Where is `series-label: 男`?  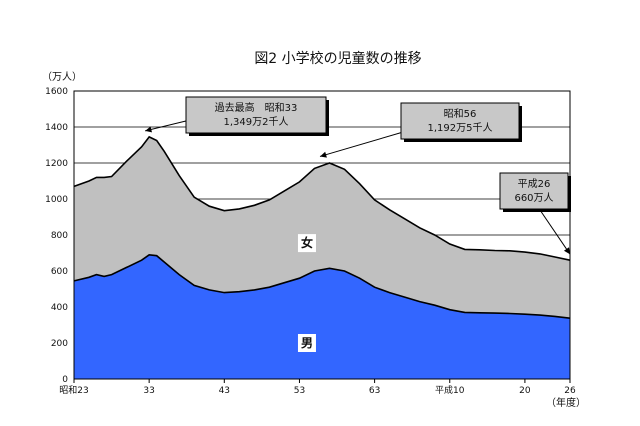
series-label: 男 is located at coordinates (307, 343).